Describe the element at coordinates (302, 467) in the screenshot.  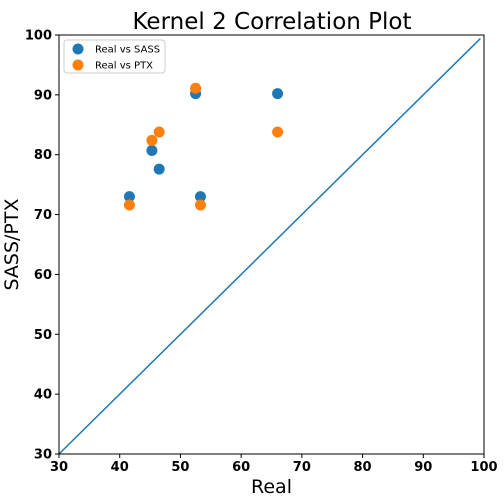
I see `x-tick-label: 70` at that location.